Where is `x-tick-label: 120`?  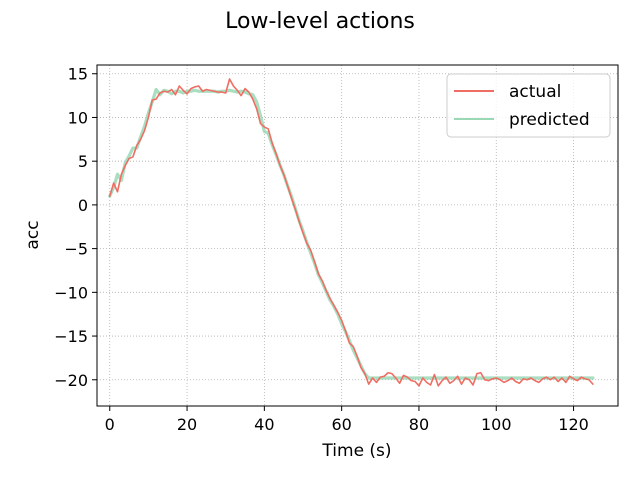
x-tick-label: 120 is located at coordinates (573, 424).